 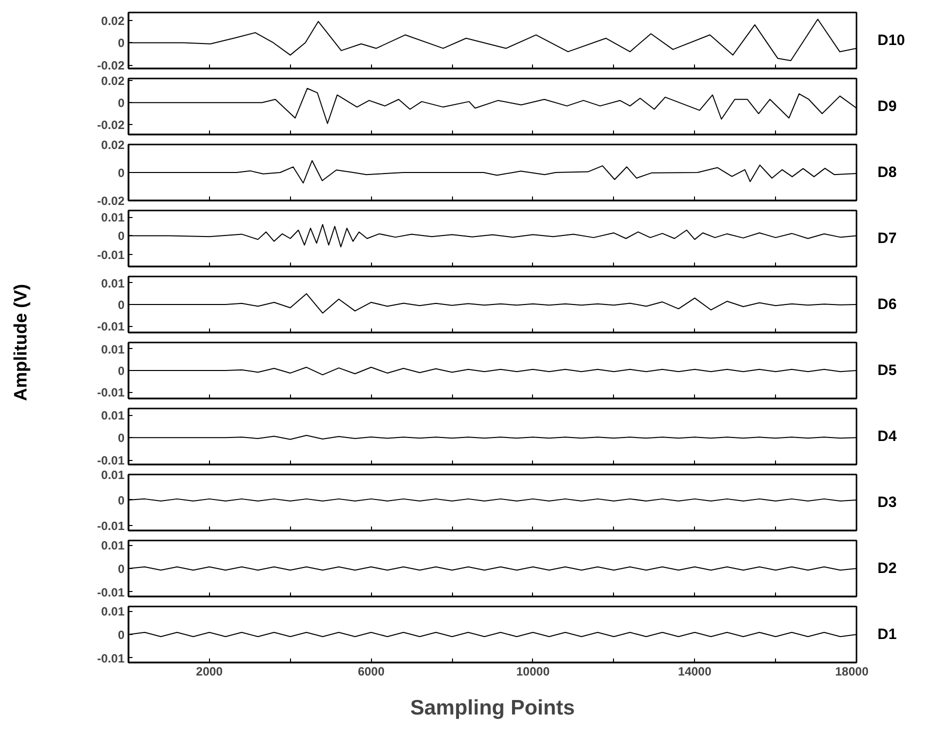 What do you see at coordinates (887, 172) in the screenshot?
I see `series-label: D8` at bounding box center [887, 172].